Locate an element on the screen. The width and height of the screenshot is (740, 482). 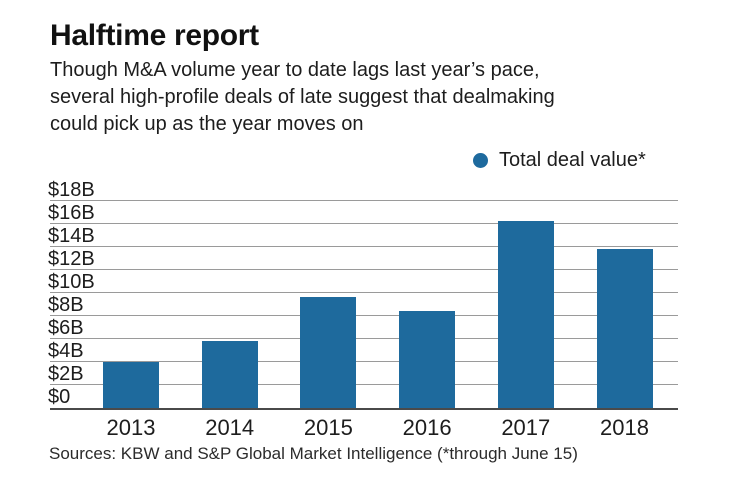
y-axis-tick-label: $0 is located at coordinates (59, 397).